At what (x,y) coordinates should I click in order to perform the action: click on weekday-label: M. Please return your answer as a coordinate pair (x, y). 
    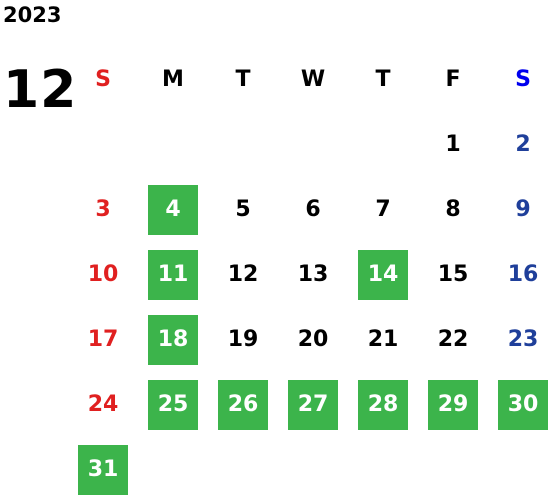
    Looking at the image, I should click on (173, 79).